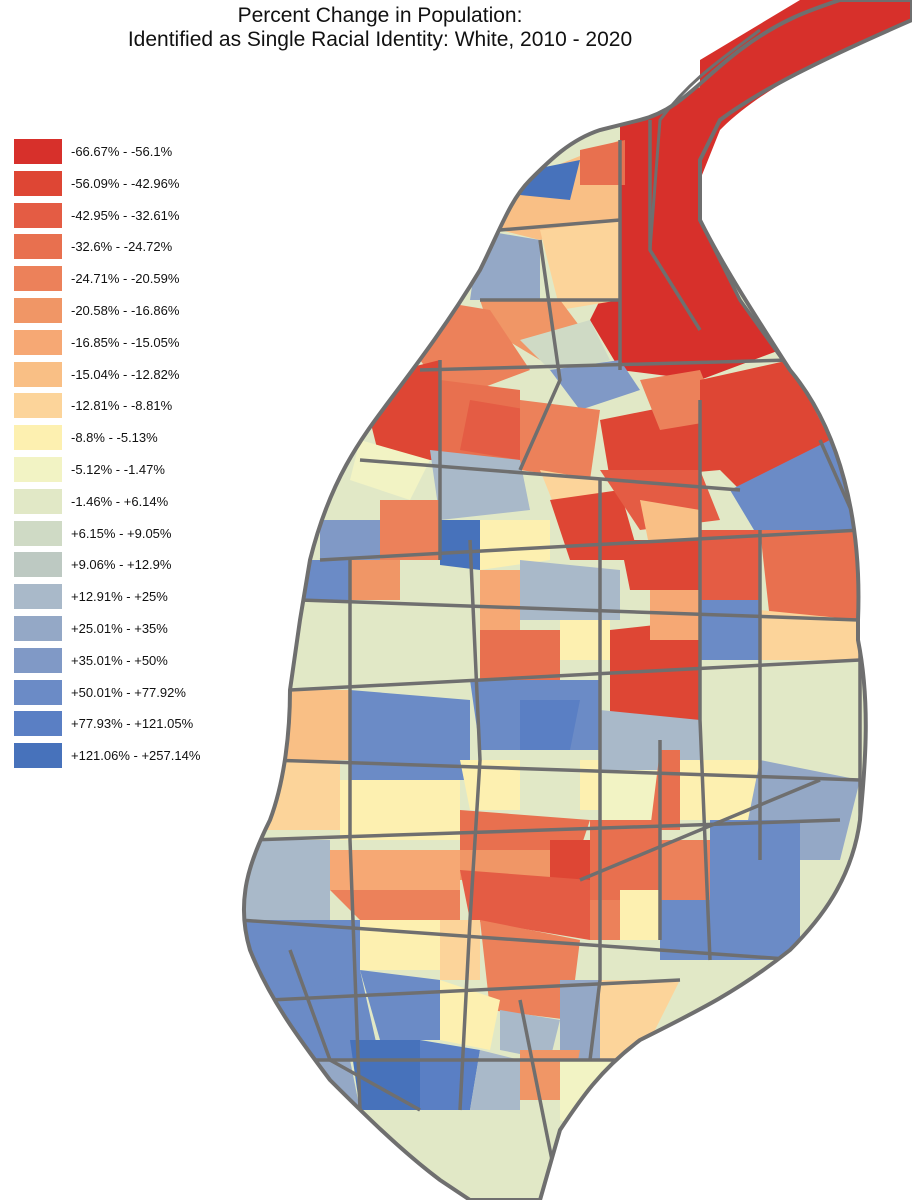 Image resolution: width=912 pixels, height=1200 pixels. I want to click on legend-label: -20.58% - -16.86%, so click(125, 310).